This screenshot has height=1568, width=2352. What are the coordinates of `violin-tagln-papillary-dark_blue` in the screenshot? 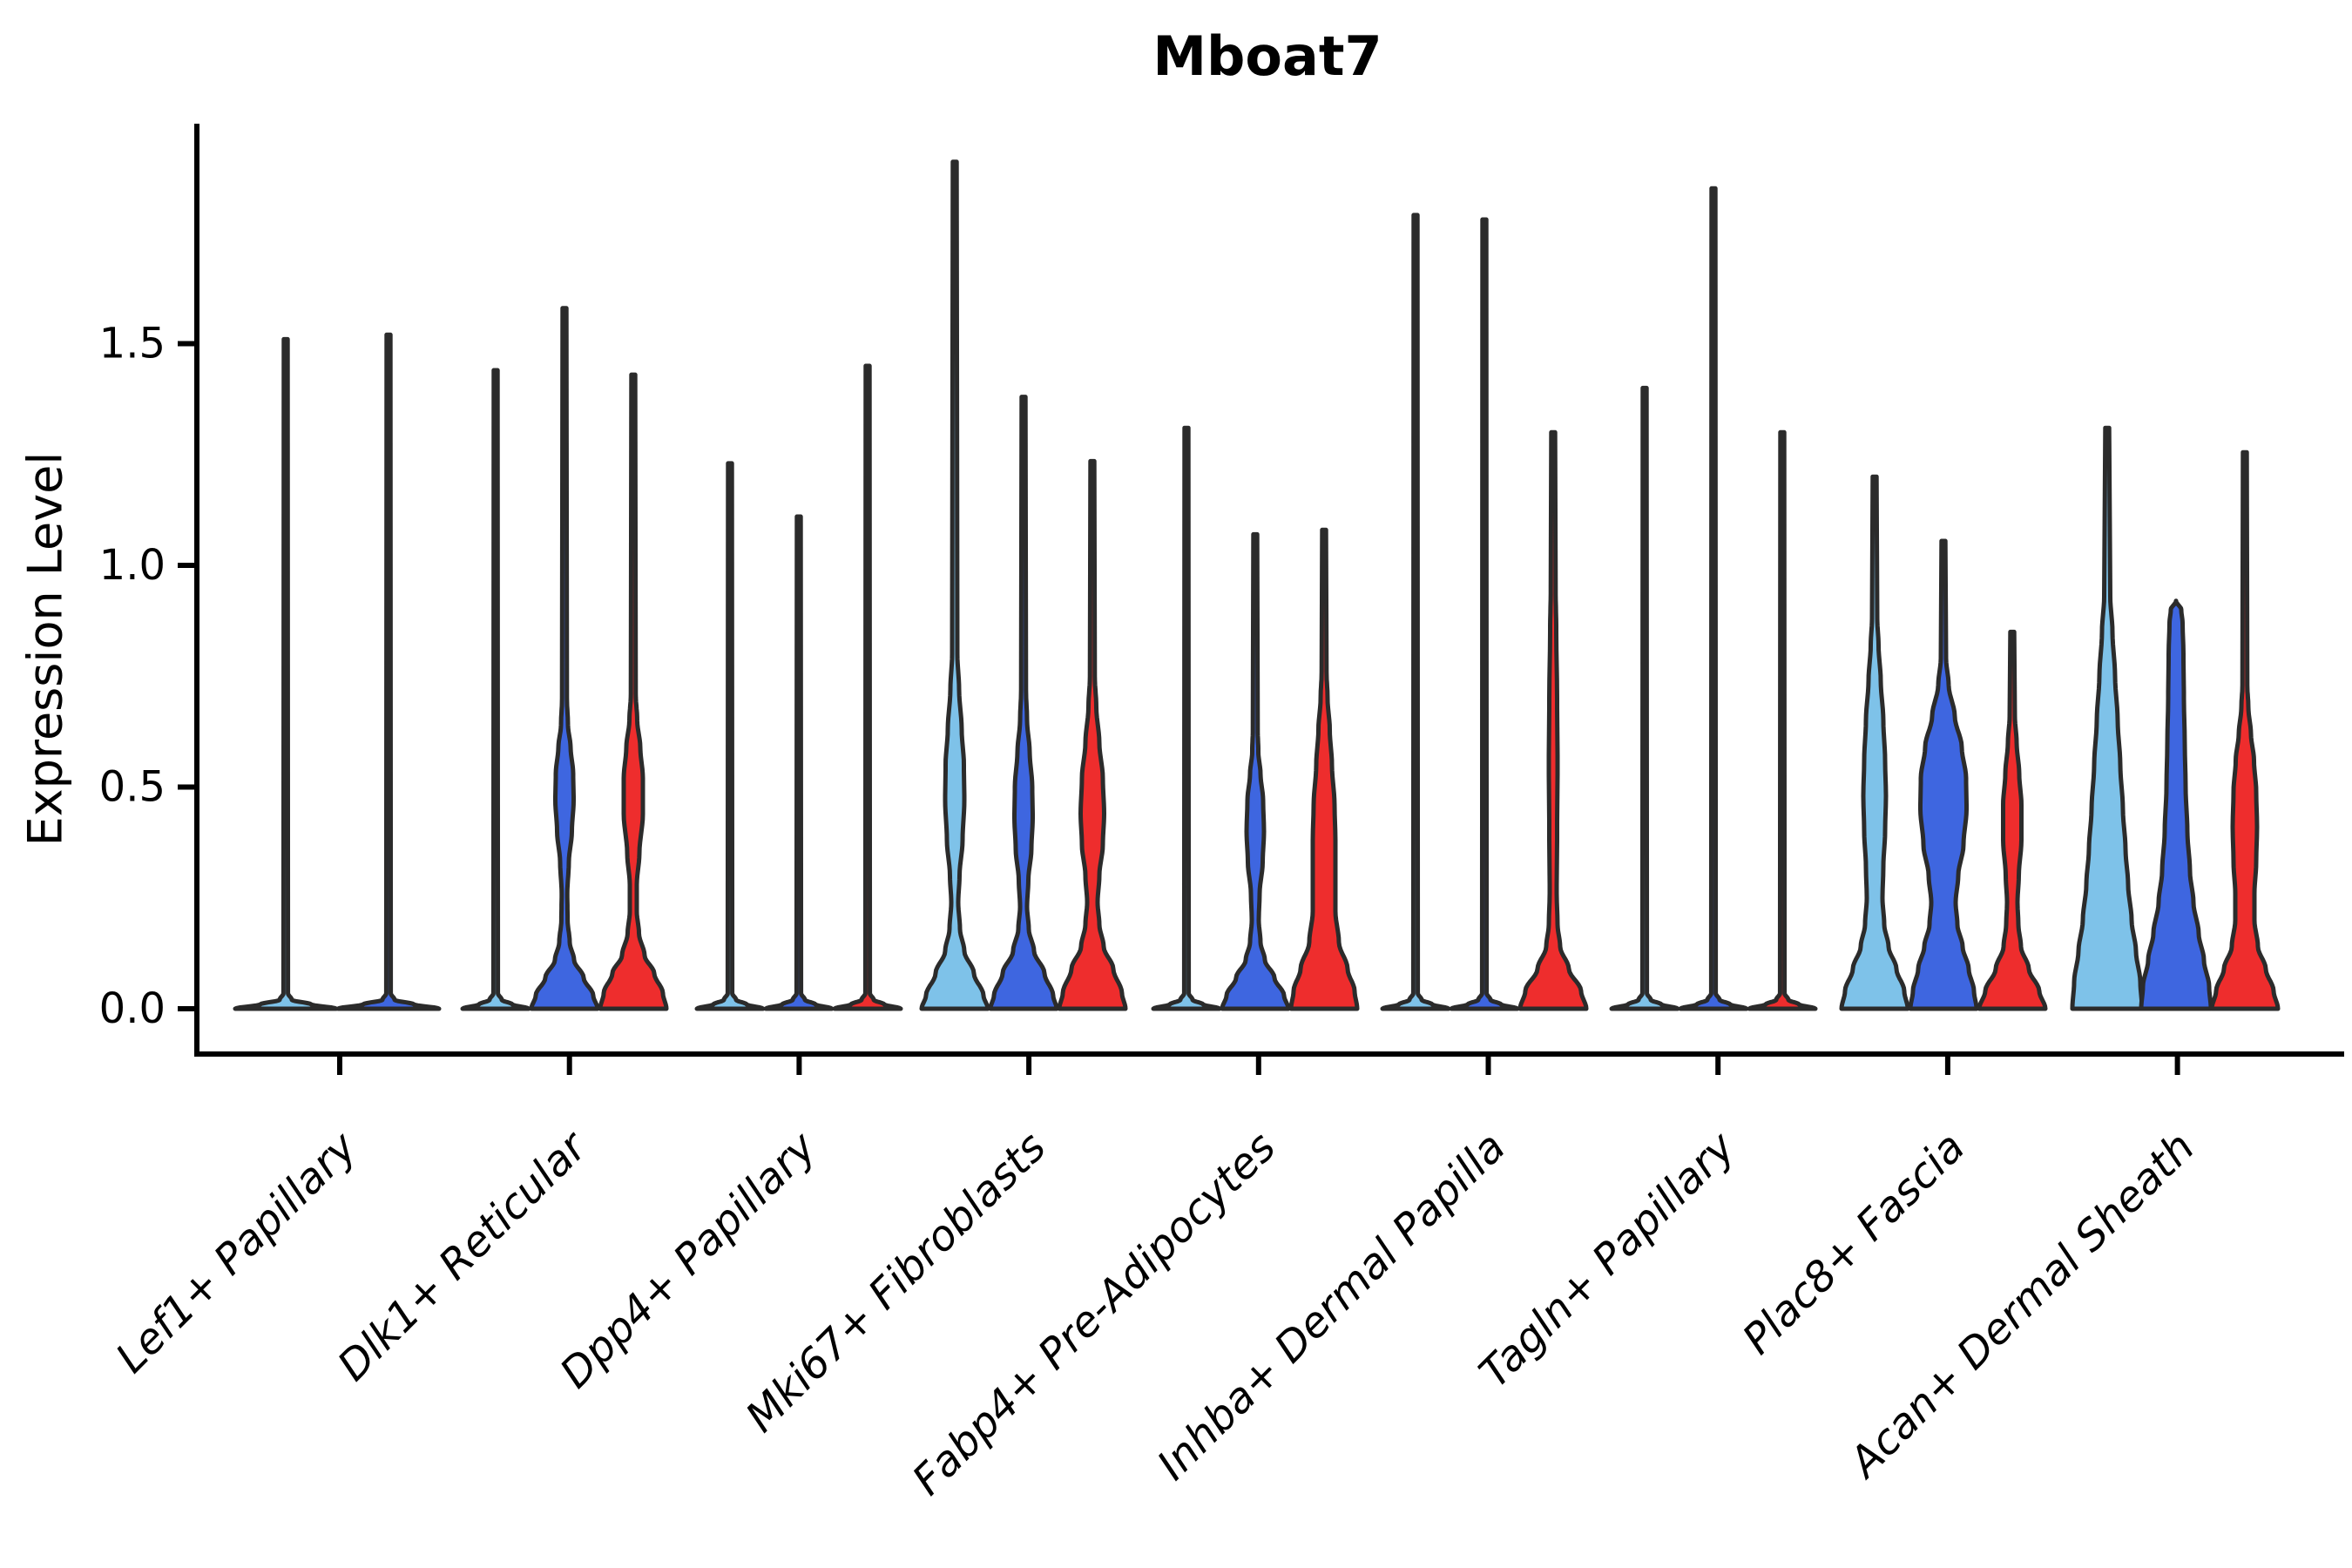 It's located at (1713, 598).